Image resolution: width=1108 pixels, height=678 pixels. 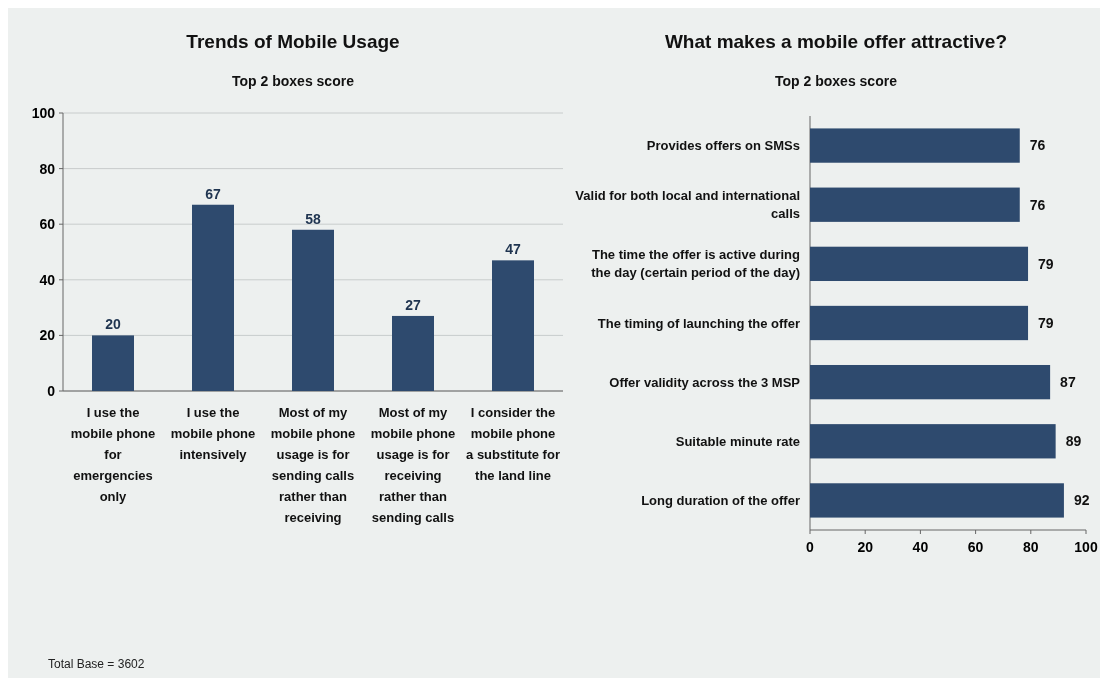 I want to click on data-label: 20, so click(x=113, y=324).